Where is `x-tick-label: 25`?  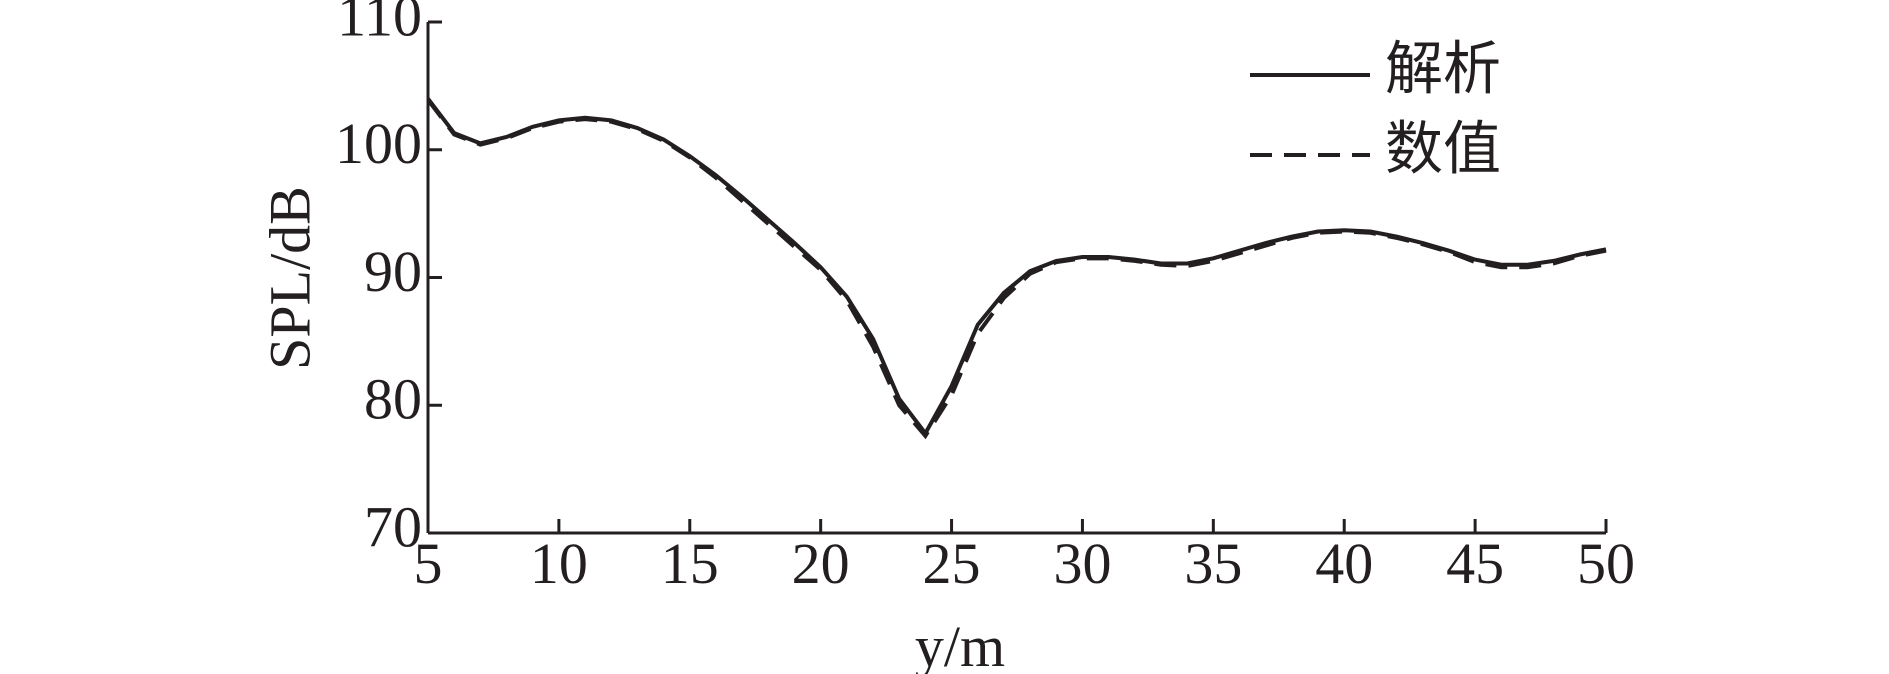 x-tick-label: 25 is located at coordinates (952, 563).